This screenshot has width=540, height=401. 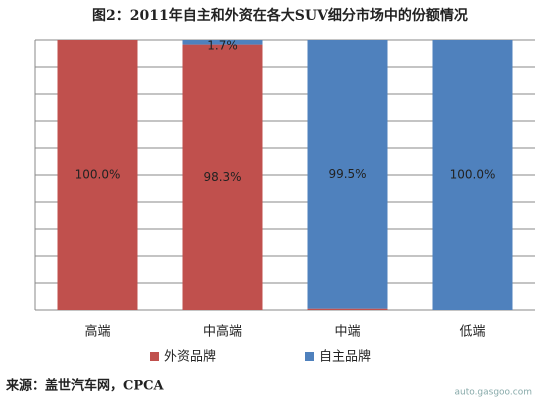 I want to click on watermark: auto.gasgoo.com, so click(x=493, y=393).